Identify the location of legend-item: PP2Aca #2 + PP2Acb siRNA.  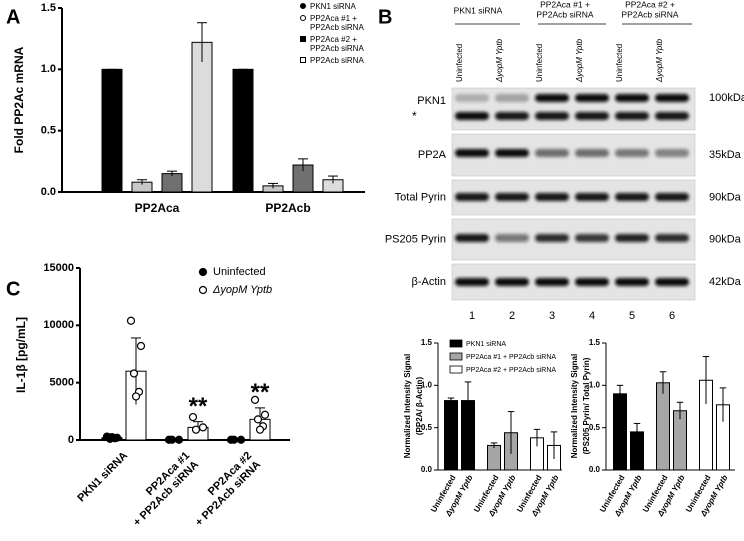
(339, 44).